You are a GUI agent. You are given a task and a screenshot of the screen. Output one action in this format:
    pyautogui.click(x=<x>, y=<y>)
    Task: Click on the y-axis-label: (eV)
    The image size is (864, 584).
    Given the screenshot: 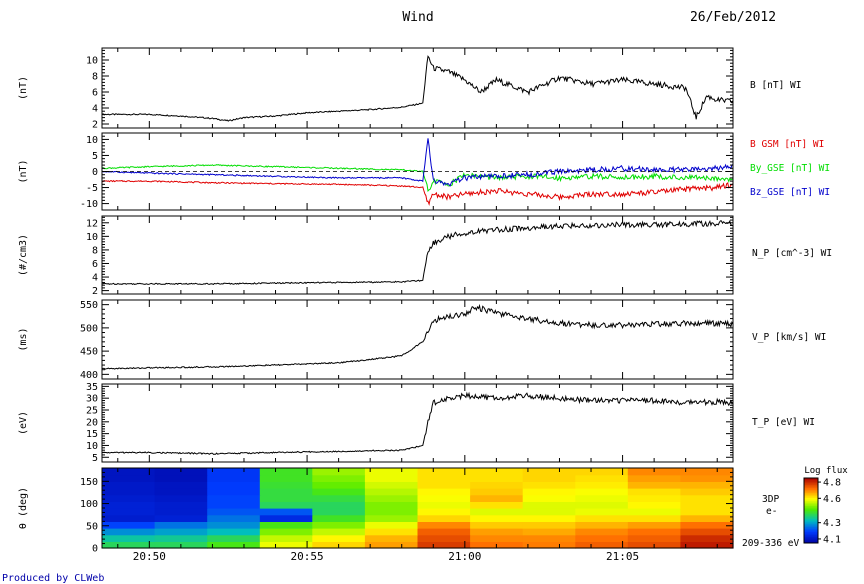 What is the action you would take?
    pyautogui.click(x=23, y=423)
    